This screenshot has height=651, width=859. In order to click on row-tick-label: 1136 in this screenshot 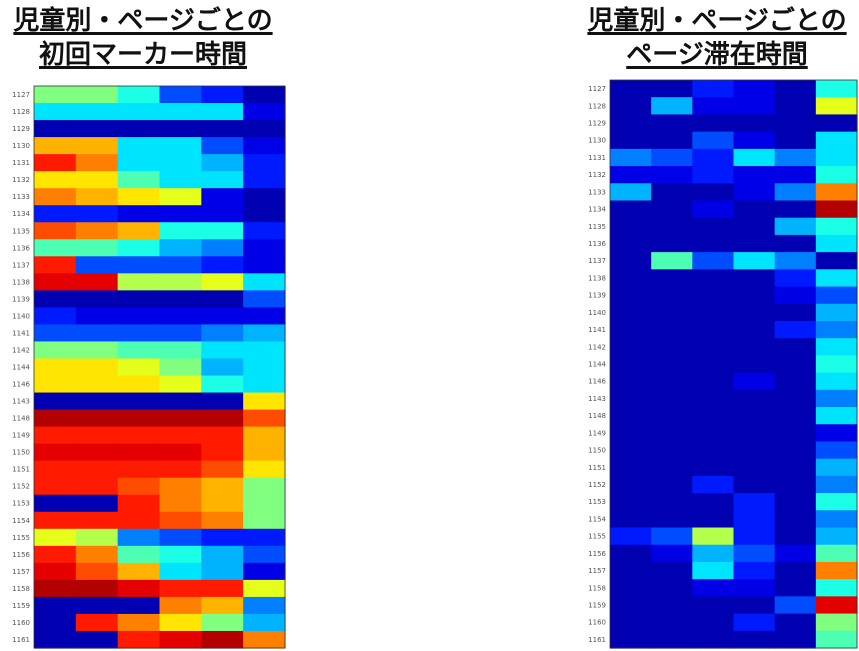, I will do `click(21, 248)`.